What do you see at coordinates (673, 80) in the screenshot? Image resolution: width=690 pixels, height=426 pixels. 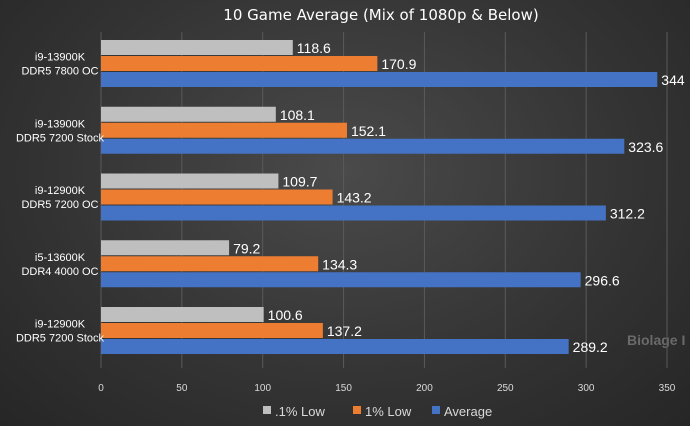 I see `data-label: 344` at bounding box center [673, 80].